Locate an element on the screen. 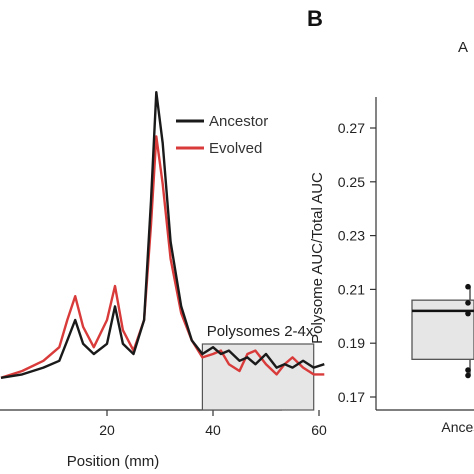  panel-b-y-tick-label: 0.27 is located at coordinates (351, 128).